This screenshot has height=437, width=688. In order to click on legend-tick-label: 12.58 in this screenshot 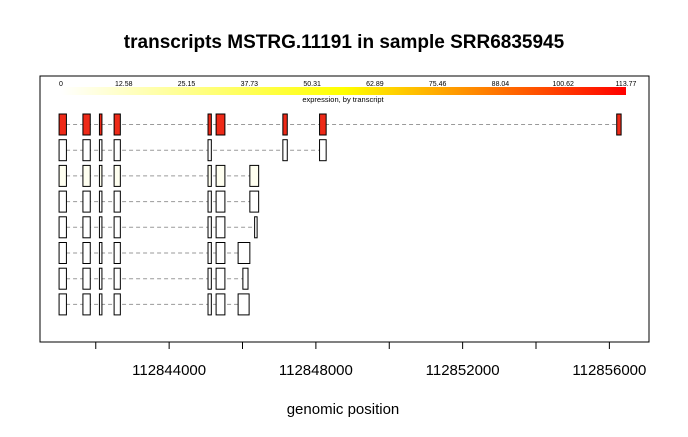, I will do `click(124, 84)`.